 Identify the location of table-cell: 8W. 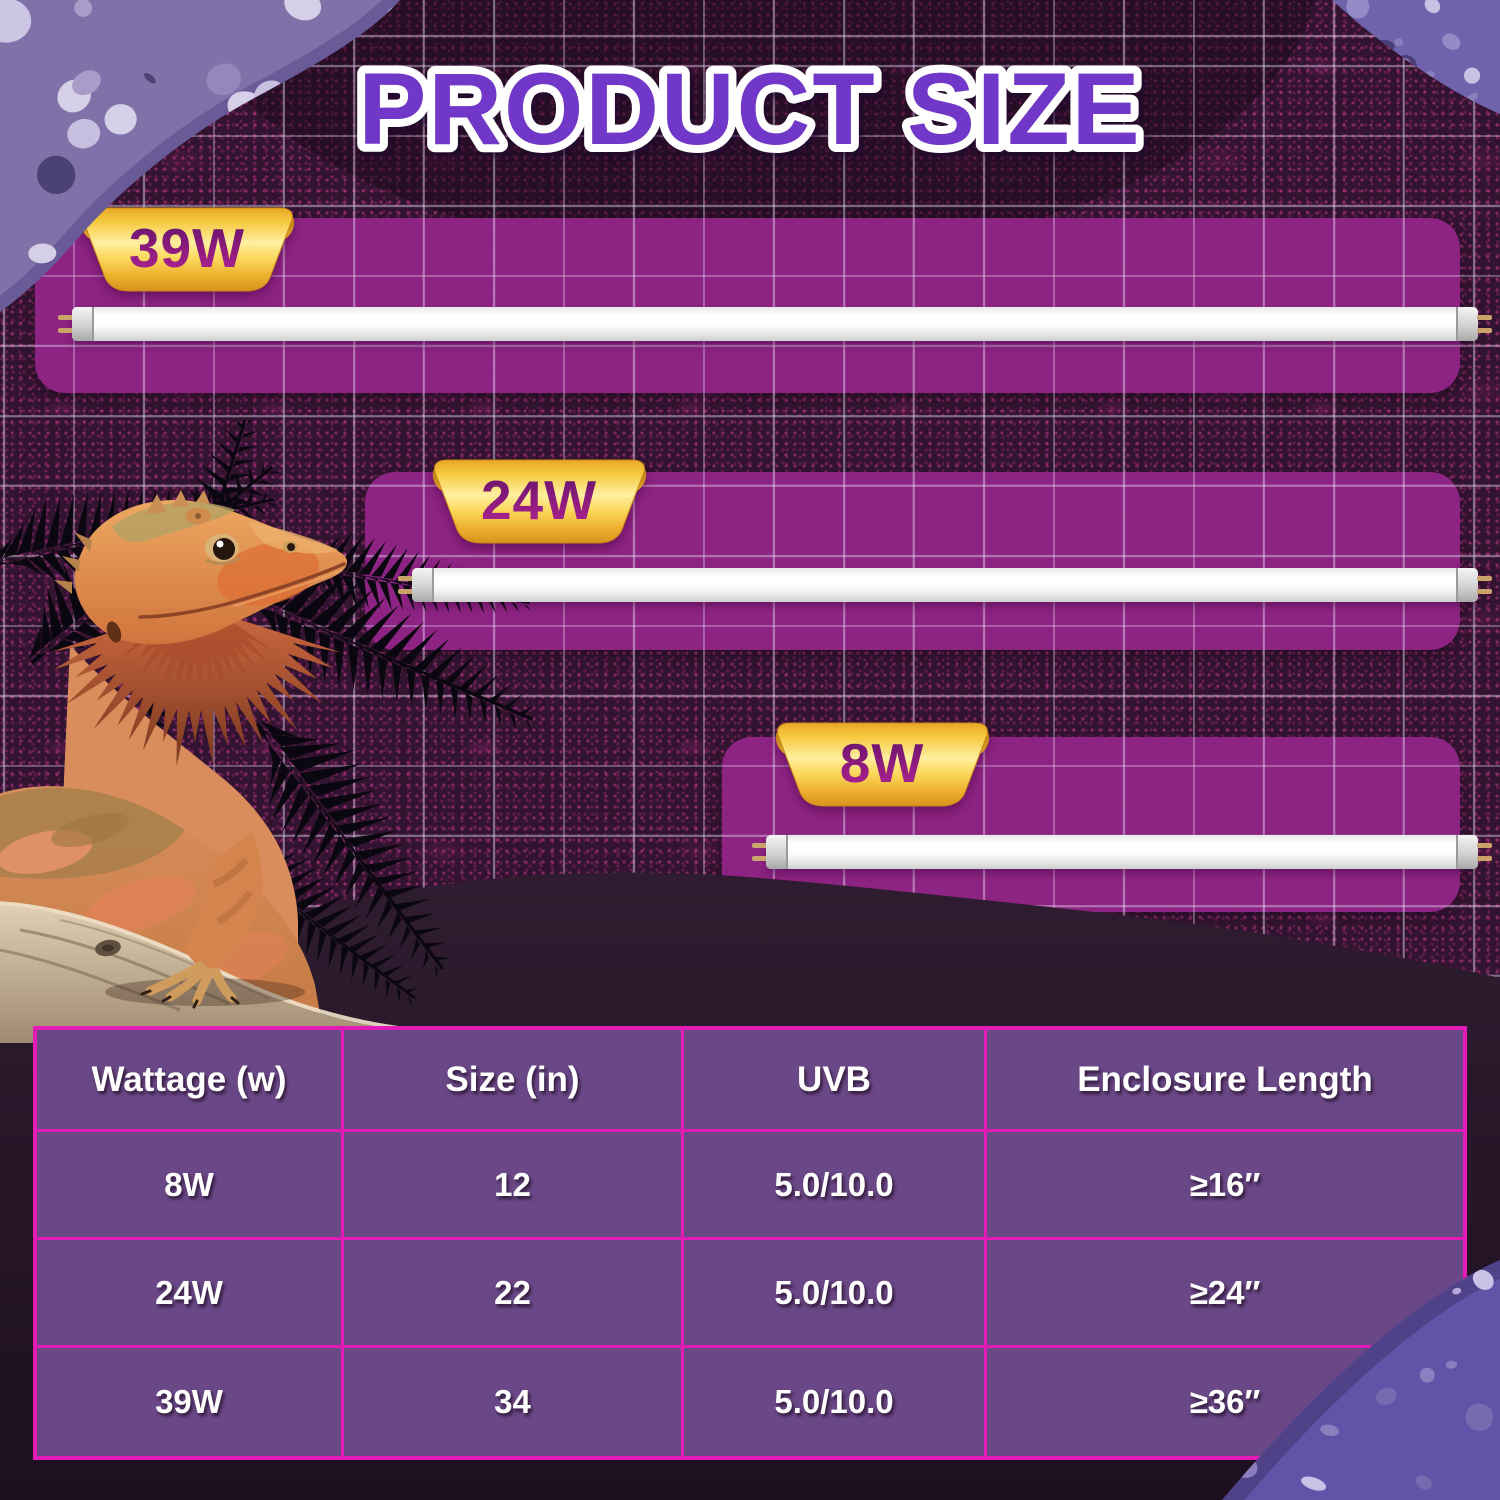
(190, 1186).